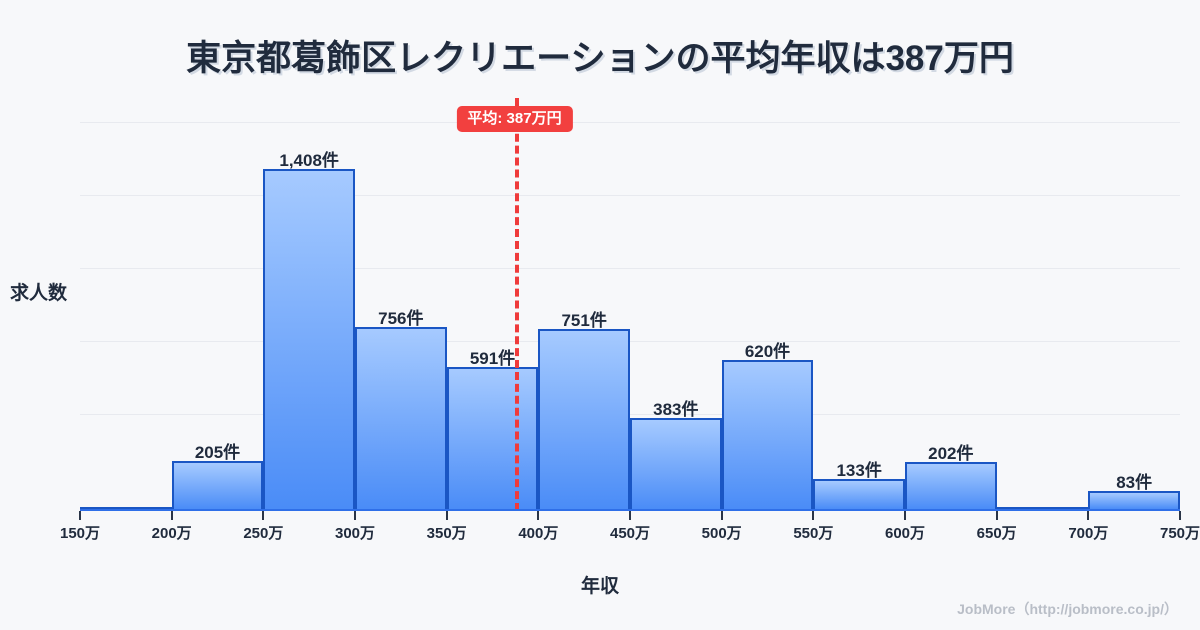 This screenshot has height=630, width=1200. Describe the element at coordinates (721, 533) in the screenshot. I see `x-axis-tick-label: 500万` at that location.